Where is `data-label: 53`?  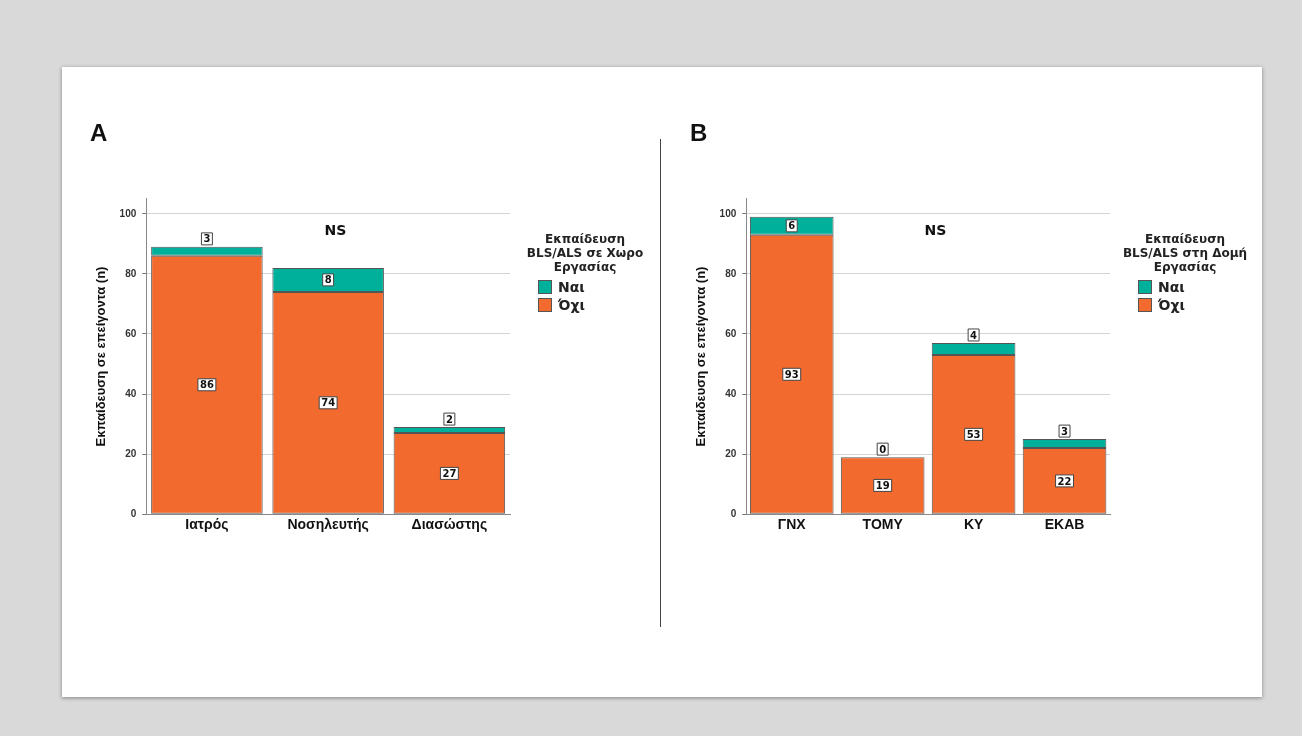
data-label: 53 is located at coordinates (973, 434).